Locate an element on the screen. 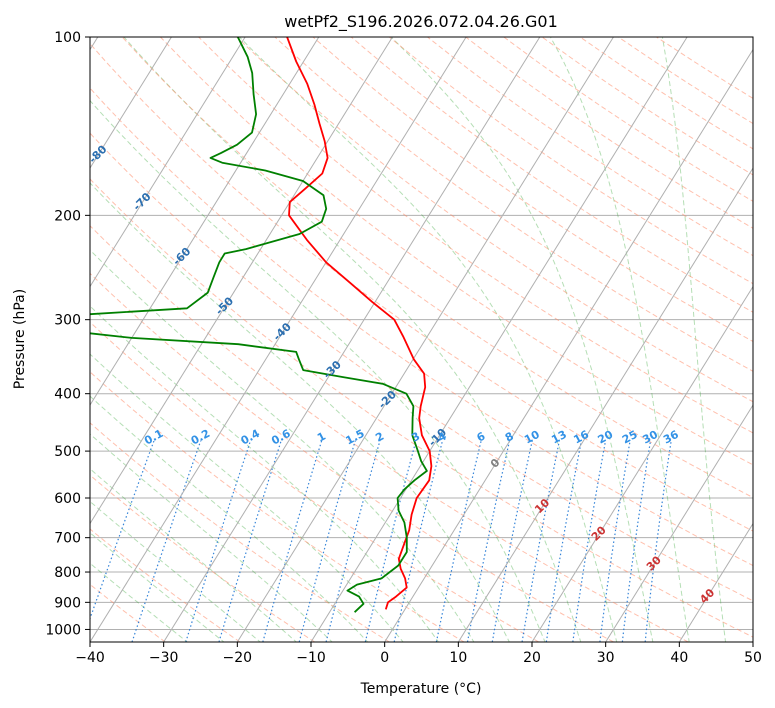 This screenshot has width=775, height=708. y-axis-label: Pressure (hPa) is located at coordinates (20, 339).